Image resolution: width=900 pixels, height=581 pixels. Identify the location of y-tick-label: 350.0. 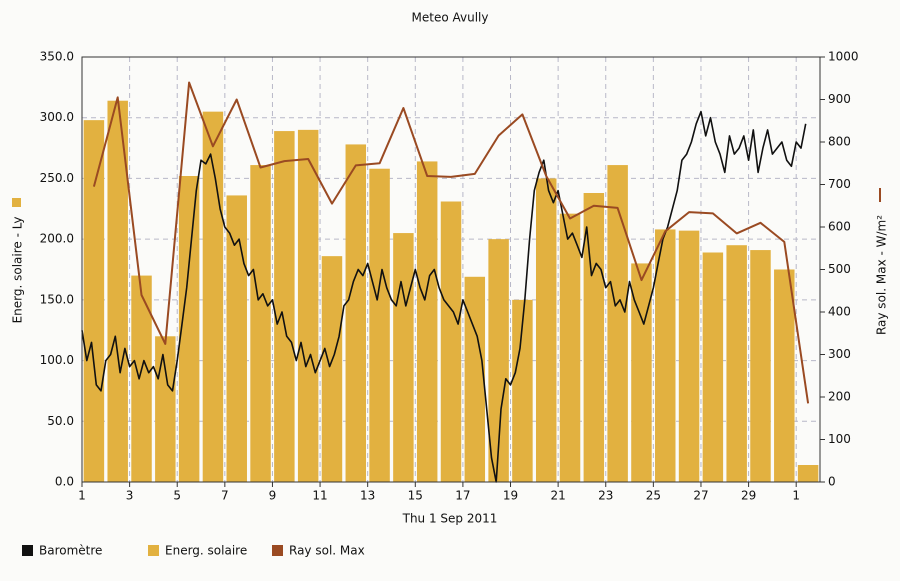
(57, 57).